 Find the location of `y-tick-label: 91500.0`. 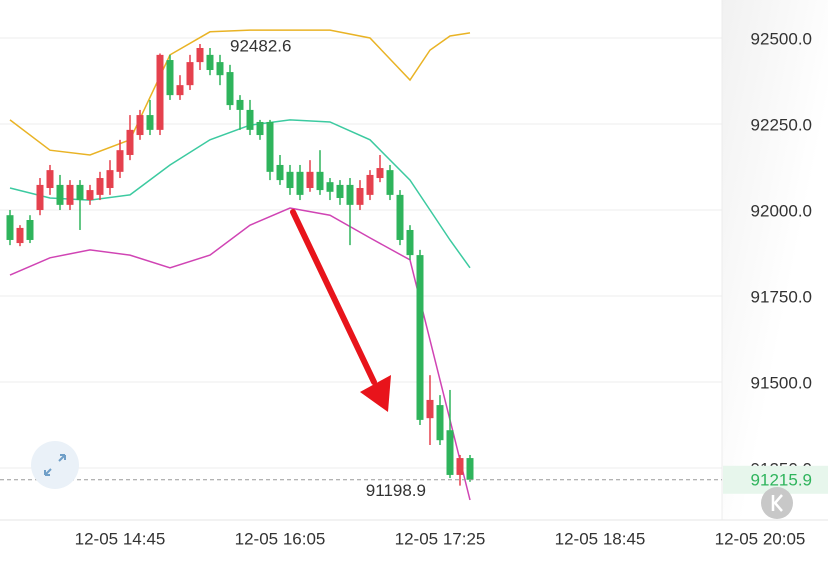

y-tick-label: 91500.0 is located at coordinates (781, 383).